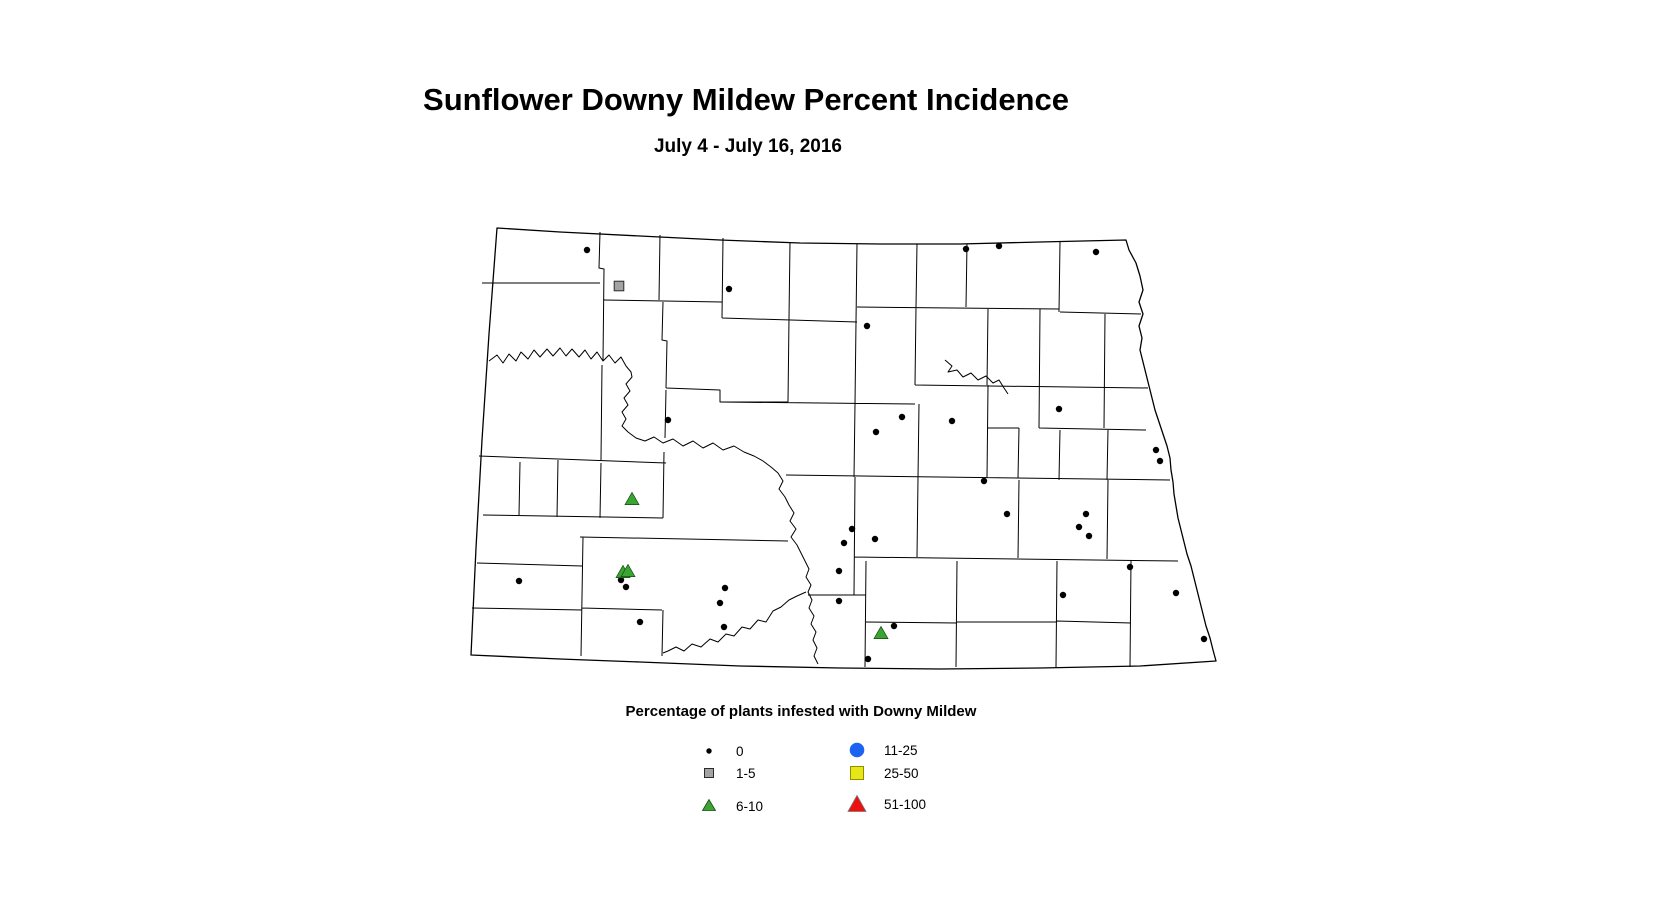 The image size is (1673, 900). Describe the element at coordinates (709, 773) in the screenshot. I see `gray-square-icon` at that location.